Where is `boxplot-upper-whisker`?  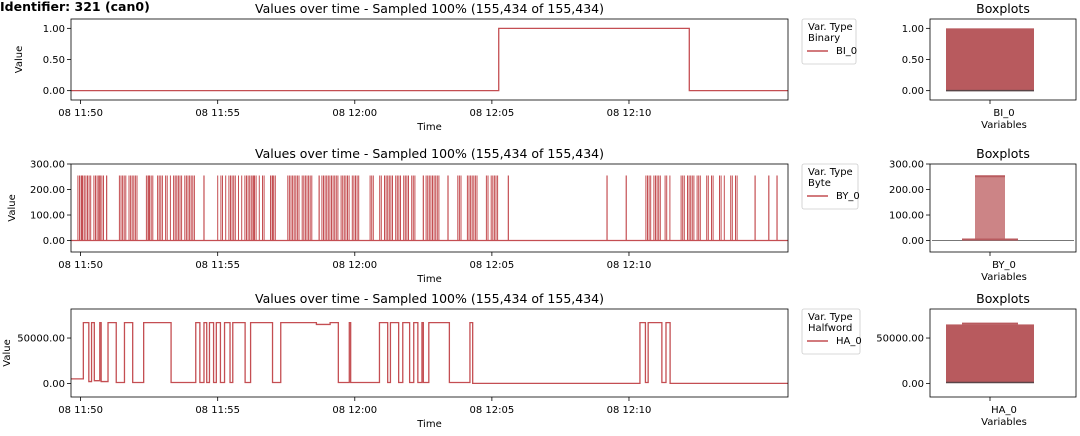 boxplot-upper-whisker is located at coordinates (990, 323).